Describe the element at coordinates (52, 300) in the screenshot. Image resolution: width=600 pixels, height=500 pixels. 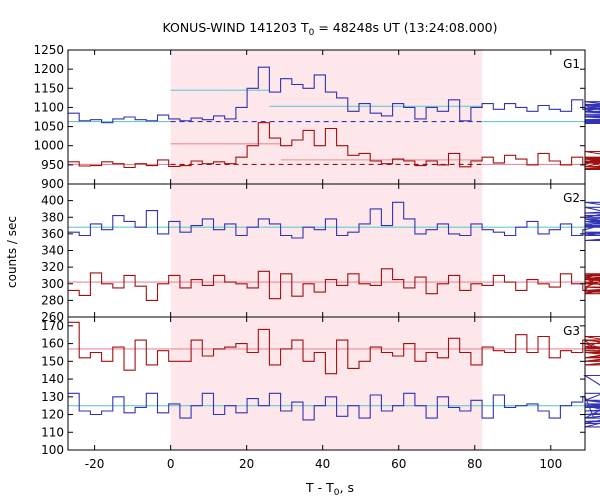
I see `y-tick-label: 280` at that location.